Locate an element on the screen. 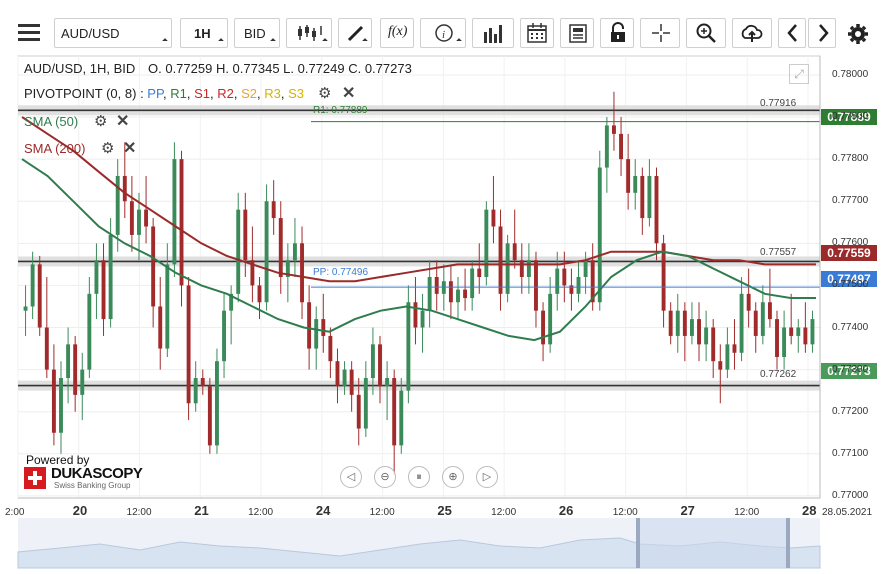  lock-button is located at coordinates (617, 33).